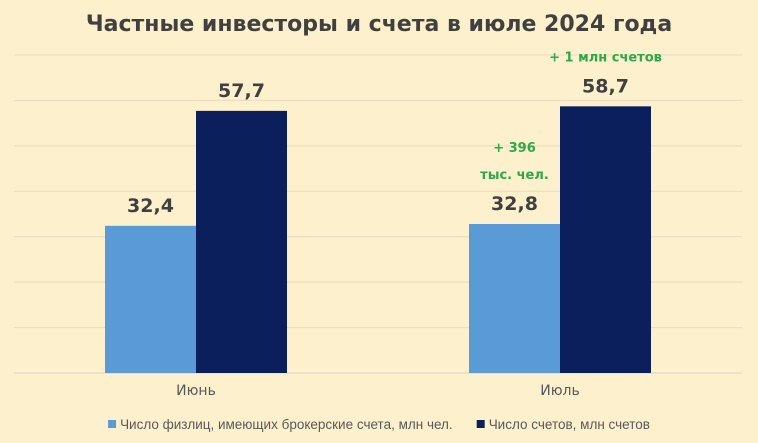 Image resolution: width=758 pixels, height=443 pixels. I want to click on annotation: + 396, so click(514, 148).